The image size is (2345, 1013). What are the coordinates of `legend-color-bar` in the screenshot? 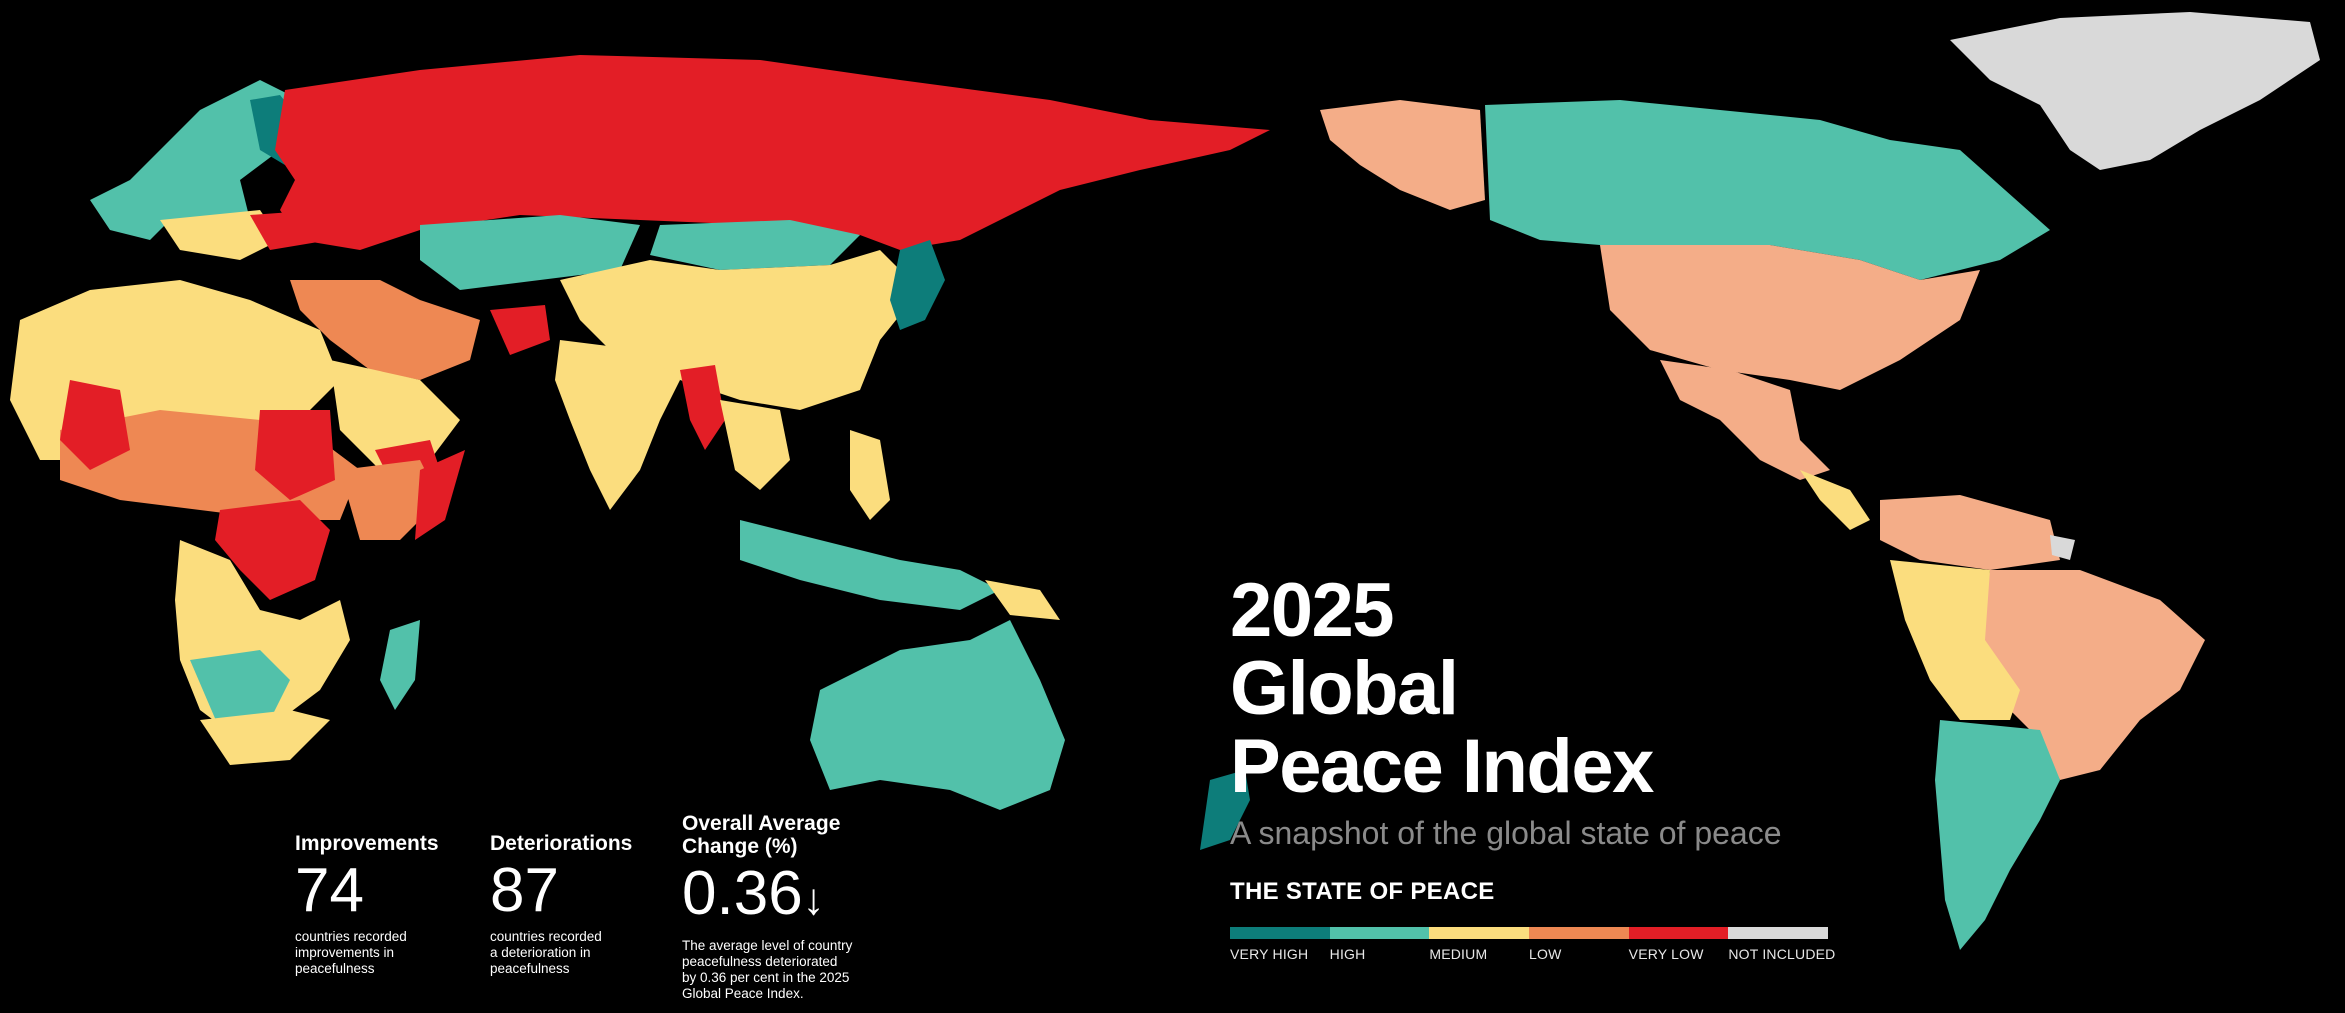 It's located at (1529, 933).